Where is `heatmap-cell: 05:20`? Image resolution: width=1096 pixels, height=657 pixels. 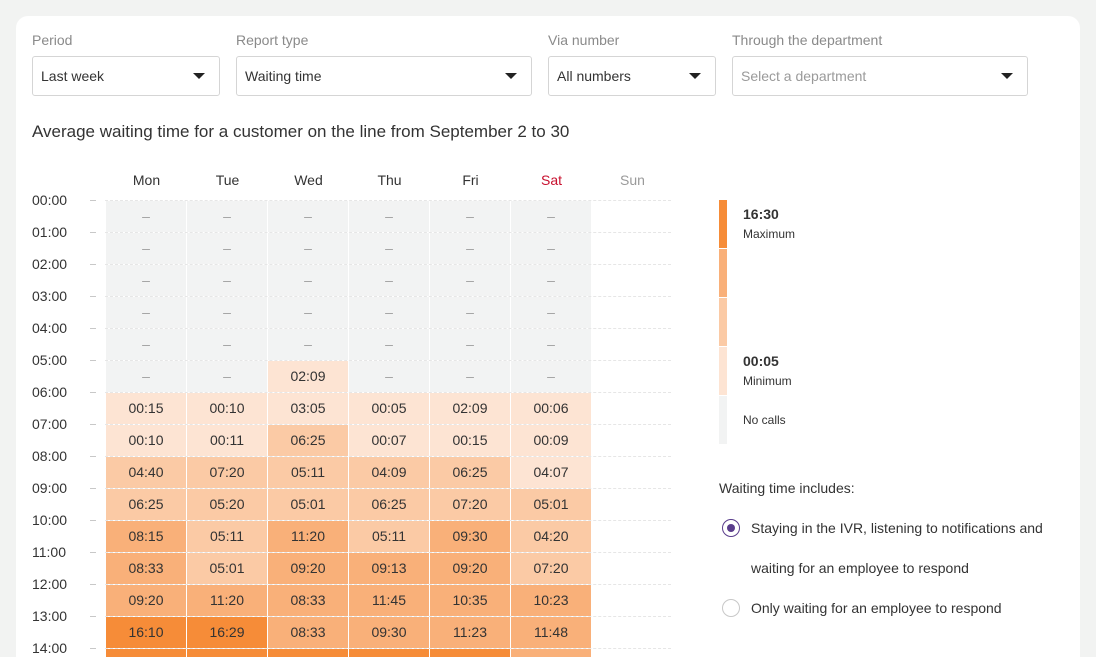
heatmap-cell: 05:20 is located at coordinates (227, 504).